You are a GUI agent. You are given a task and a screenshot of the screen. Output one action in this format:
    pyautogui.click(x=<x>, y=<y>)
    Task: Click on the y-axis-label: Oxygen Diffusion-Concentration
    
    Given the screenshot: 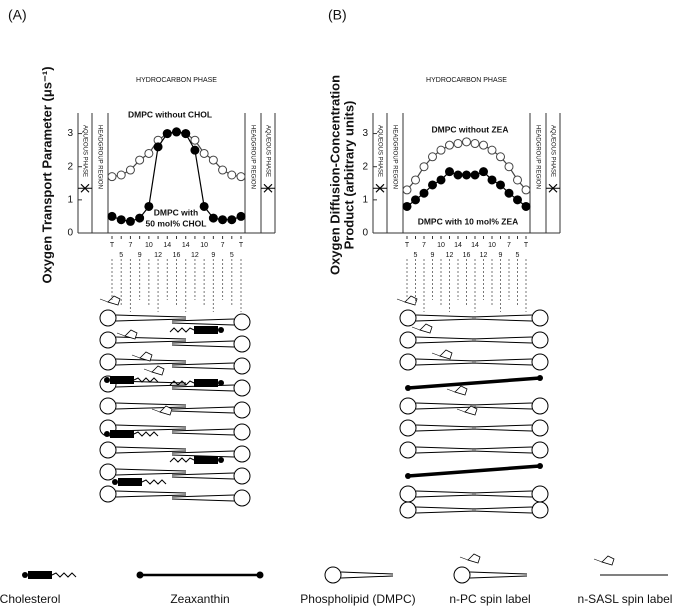 What is the action you would take?
    pyautogui.click(x=334, y=175)
    